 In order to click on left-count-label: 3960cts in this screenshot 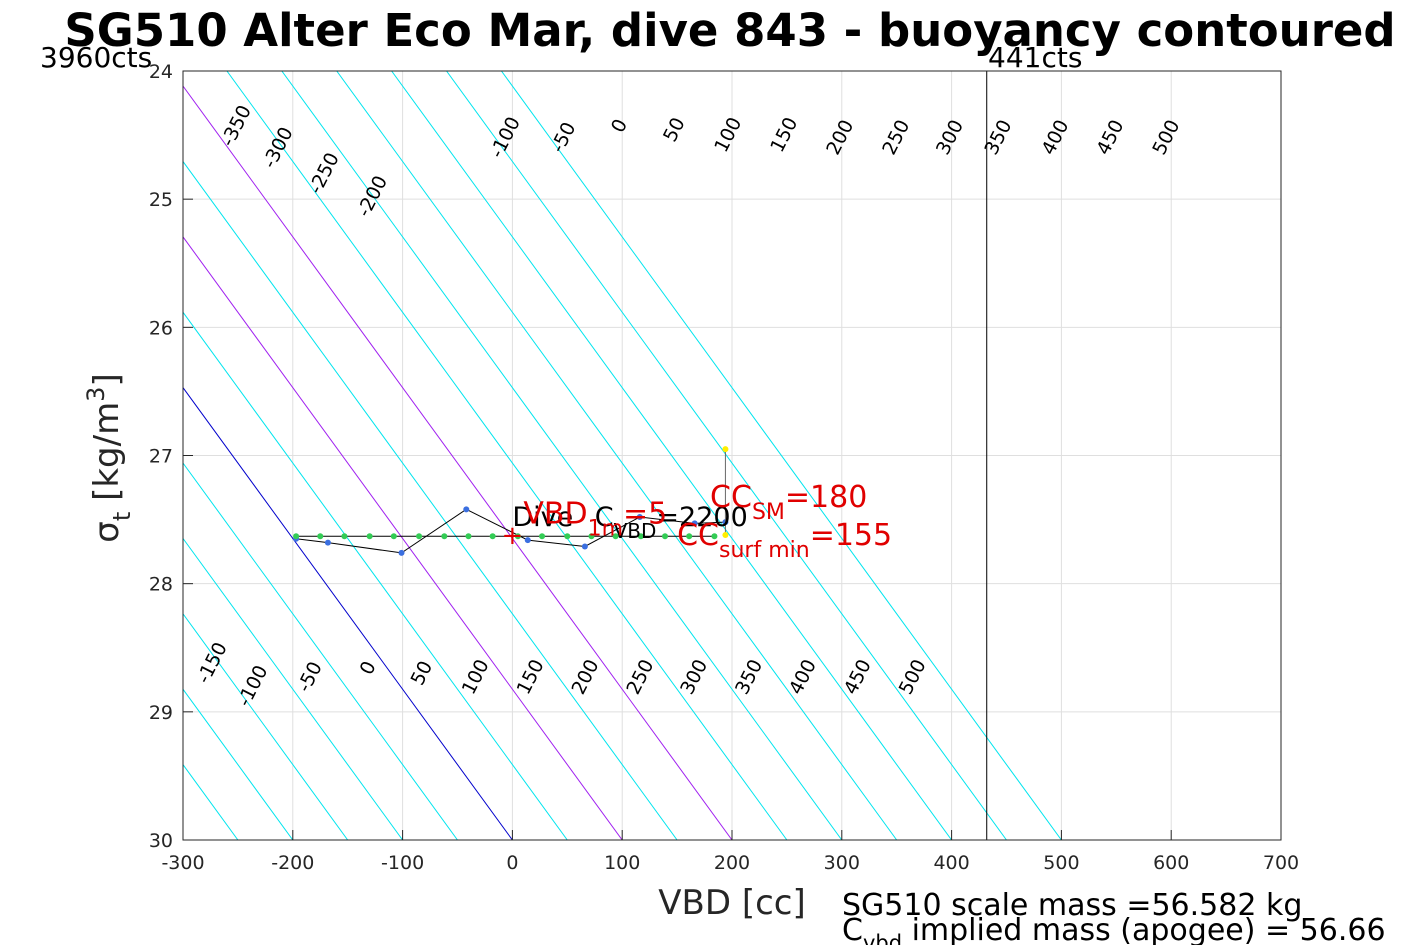, I will do `click(96, 57)`.